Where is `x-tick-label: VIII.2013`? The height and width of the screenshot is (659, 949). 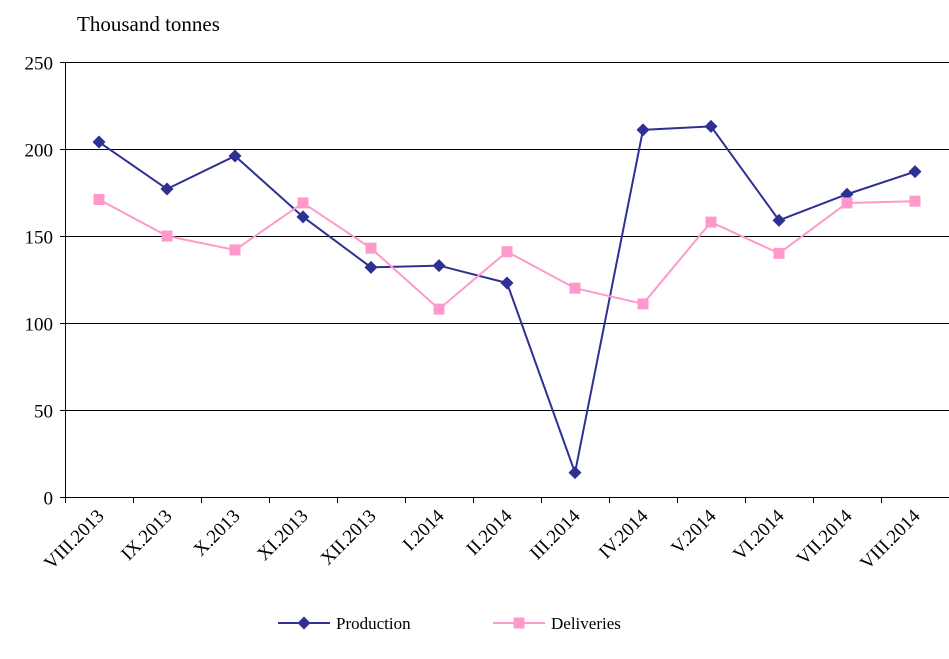 x-tick-label: VIII.2013 is located at coordinates (74, 540).